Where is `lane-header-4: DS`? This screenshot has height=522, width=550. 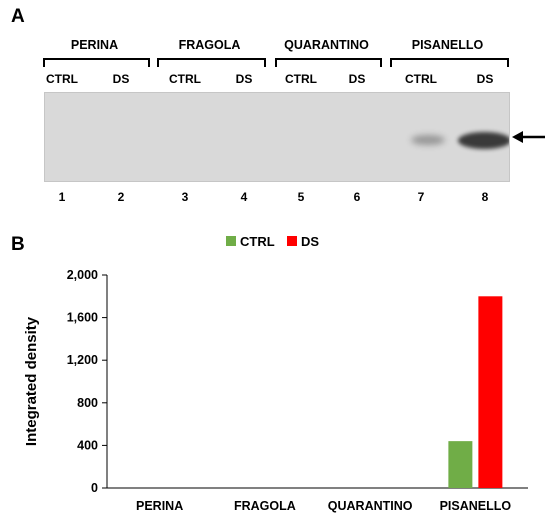
lane-header-4: DS is located at coordinates (244, 79).